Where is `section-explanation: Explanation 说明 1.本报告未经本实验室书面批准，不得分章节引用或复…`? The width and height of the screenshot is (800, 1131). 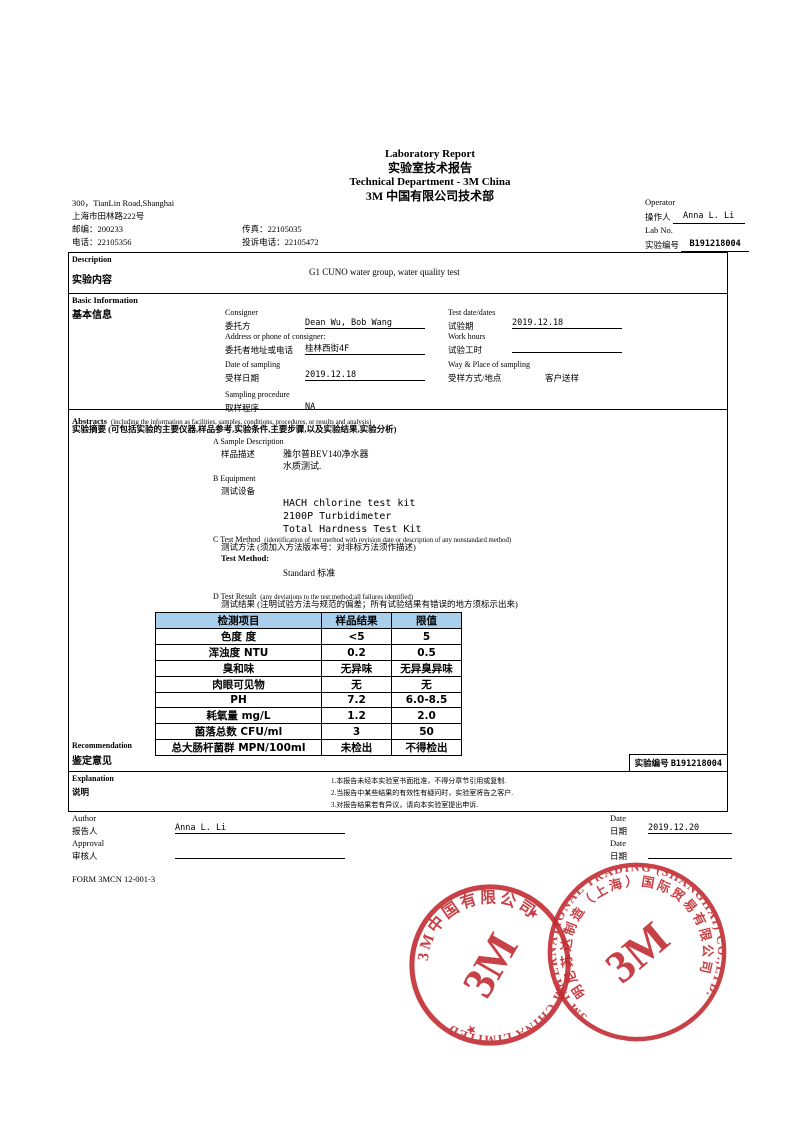 section-explanation: Explanation 说明 1.本报告未经本实验室书面批准，不得分章节引用或复… is located at coordinates (398, 791).